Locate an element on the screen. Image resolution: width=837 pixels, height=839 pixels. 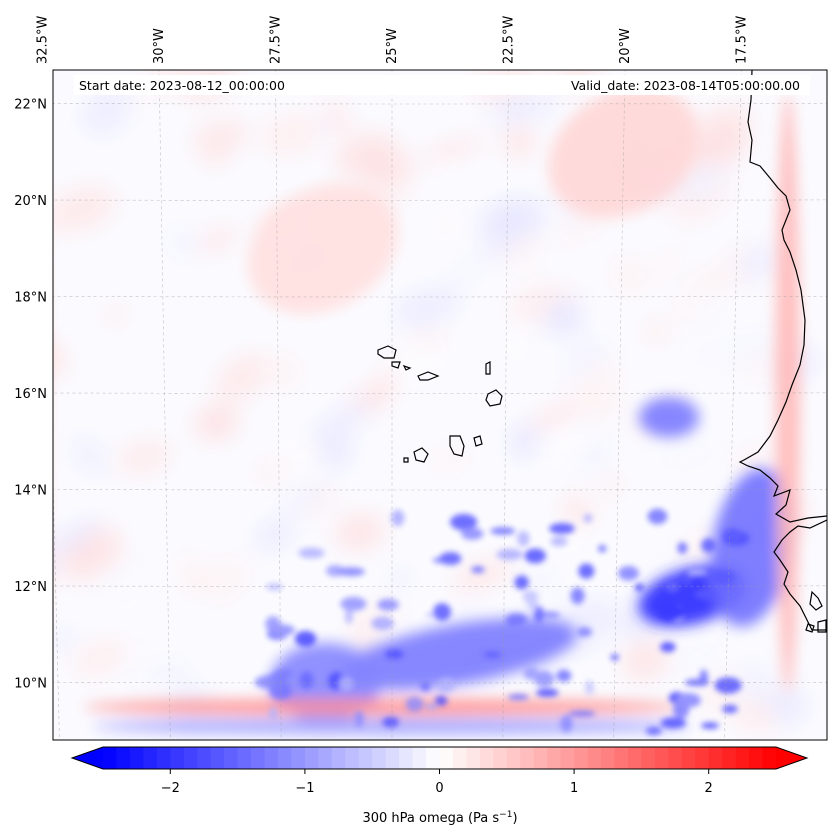
sao-nicolau-island is located at coordinates (428, 376).